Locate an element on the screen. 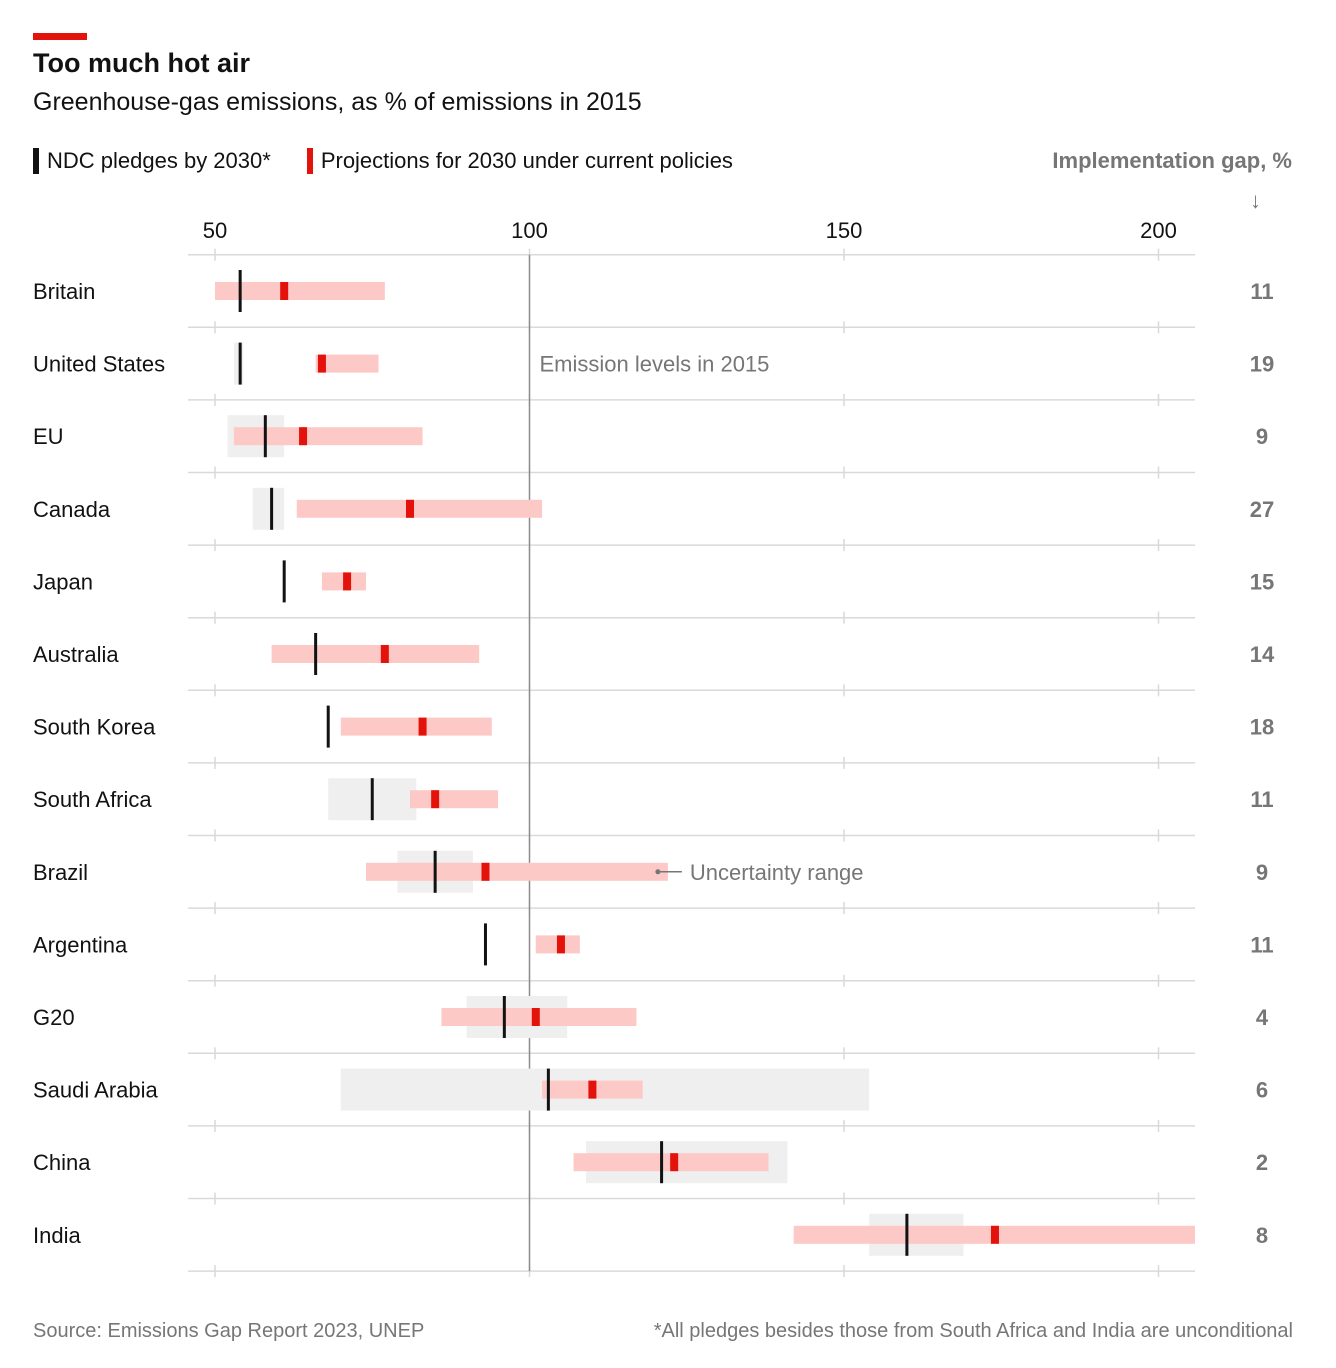 The image size is (1336, 1368). legend-label-pledge: NDC pledges by 2030* is located at coordinates (159, 160).